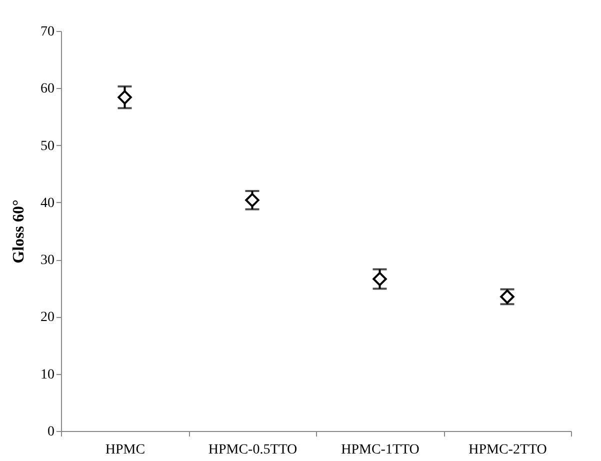  Describe the element at coordinates (125, 450) in the screenshot. I see `x-tick-label: HPMC` at that location.